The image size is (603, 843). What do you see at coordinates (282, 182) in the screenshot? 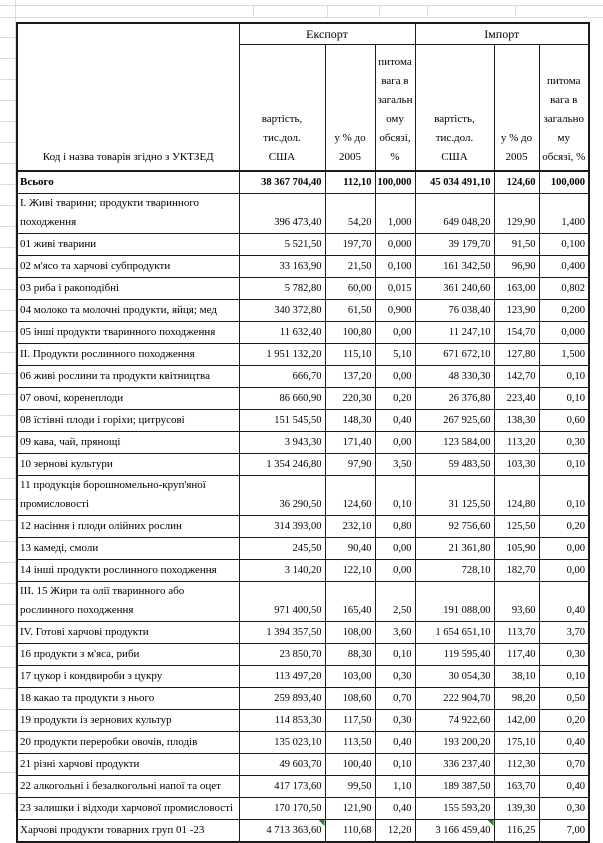
I see `cell-export-cost: 38 367 704,40` at bounding box center [282, 182].